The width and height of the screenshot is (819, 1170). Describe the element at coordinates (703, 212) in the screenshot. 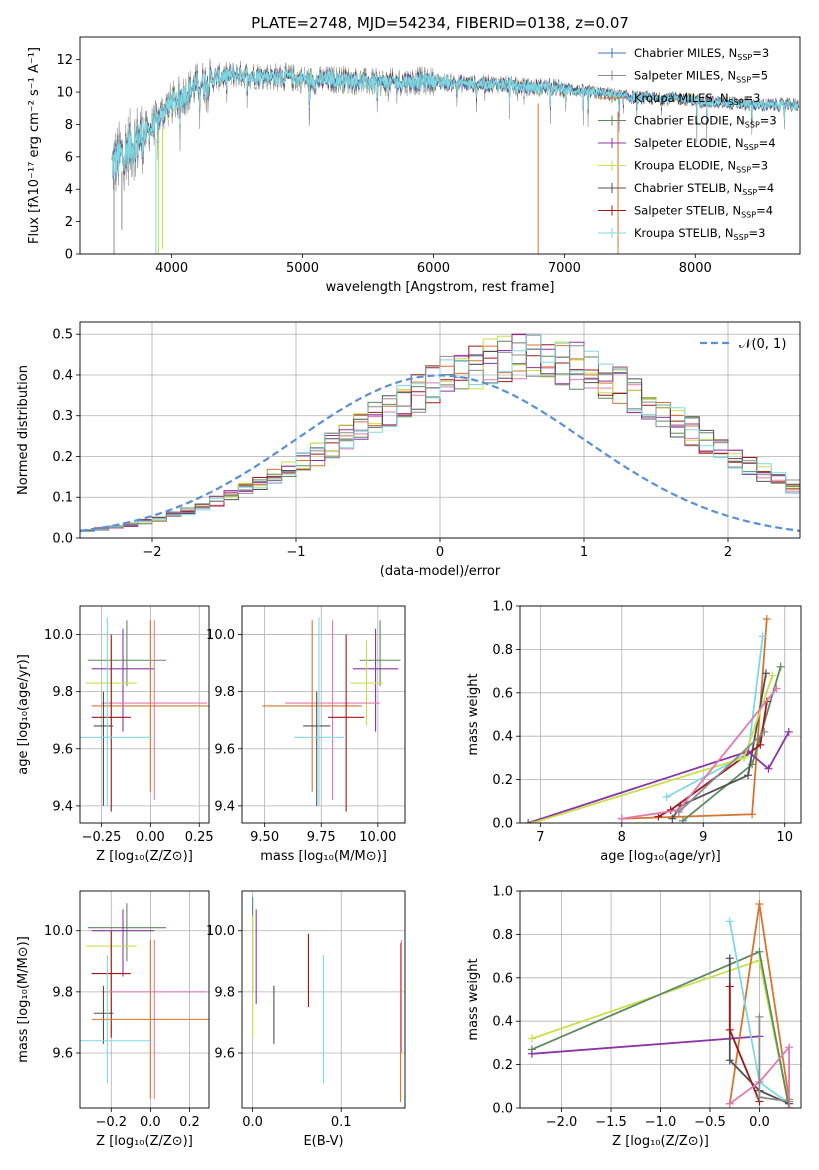

I see `legend-entry-text: Salpeter STELIB, NSSP=4` at that location.